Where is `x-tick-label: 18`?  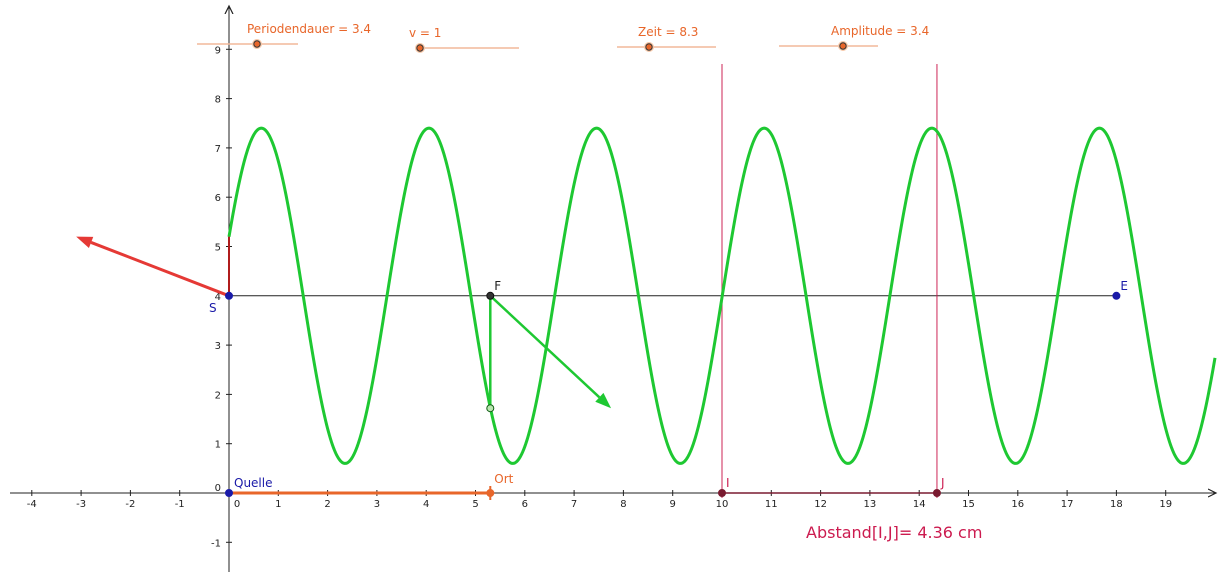
x-tick-label: 18 is located at coordinates (1116, 504).